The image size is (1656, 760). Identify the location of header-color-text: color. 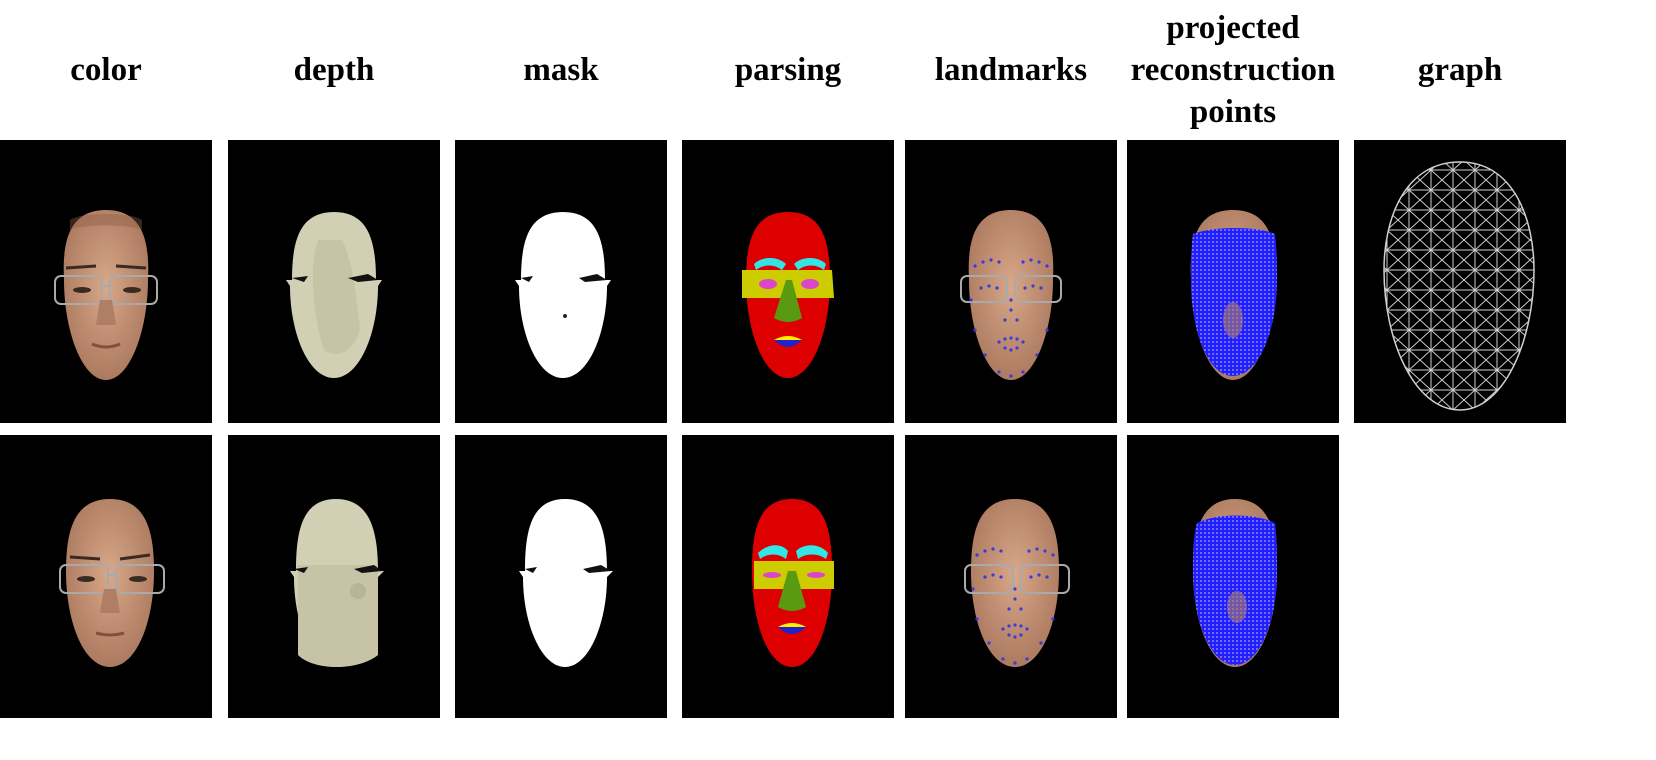
(106, 70).